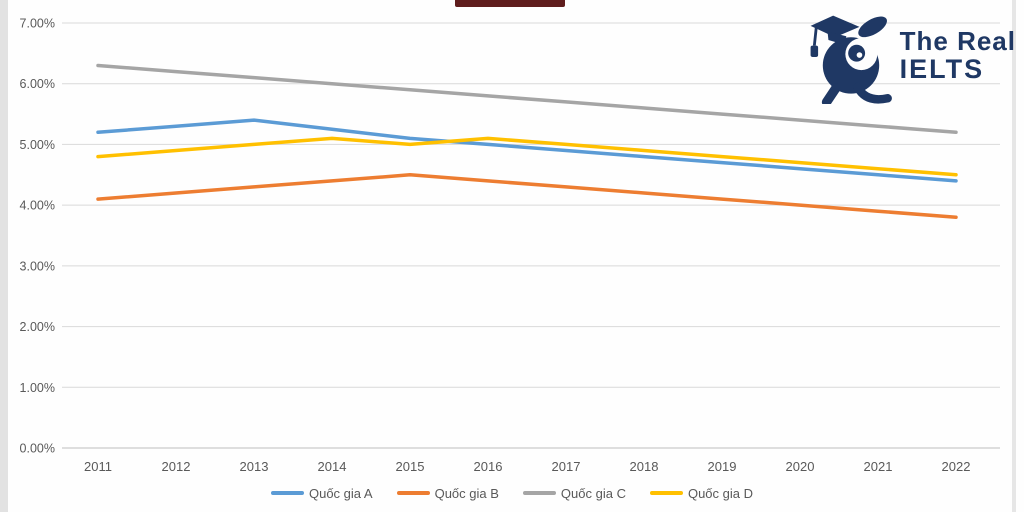  Describe the element at coordinates (340, 493) in the screenshot. I see `legend-label: Quốc gia A` at that location.